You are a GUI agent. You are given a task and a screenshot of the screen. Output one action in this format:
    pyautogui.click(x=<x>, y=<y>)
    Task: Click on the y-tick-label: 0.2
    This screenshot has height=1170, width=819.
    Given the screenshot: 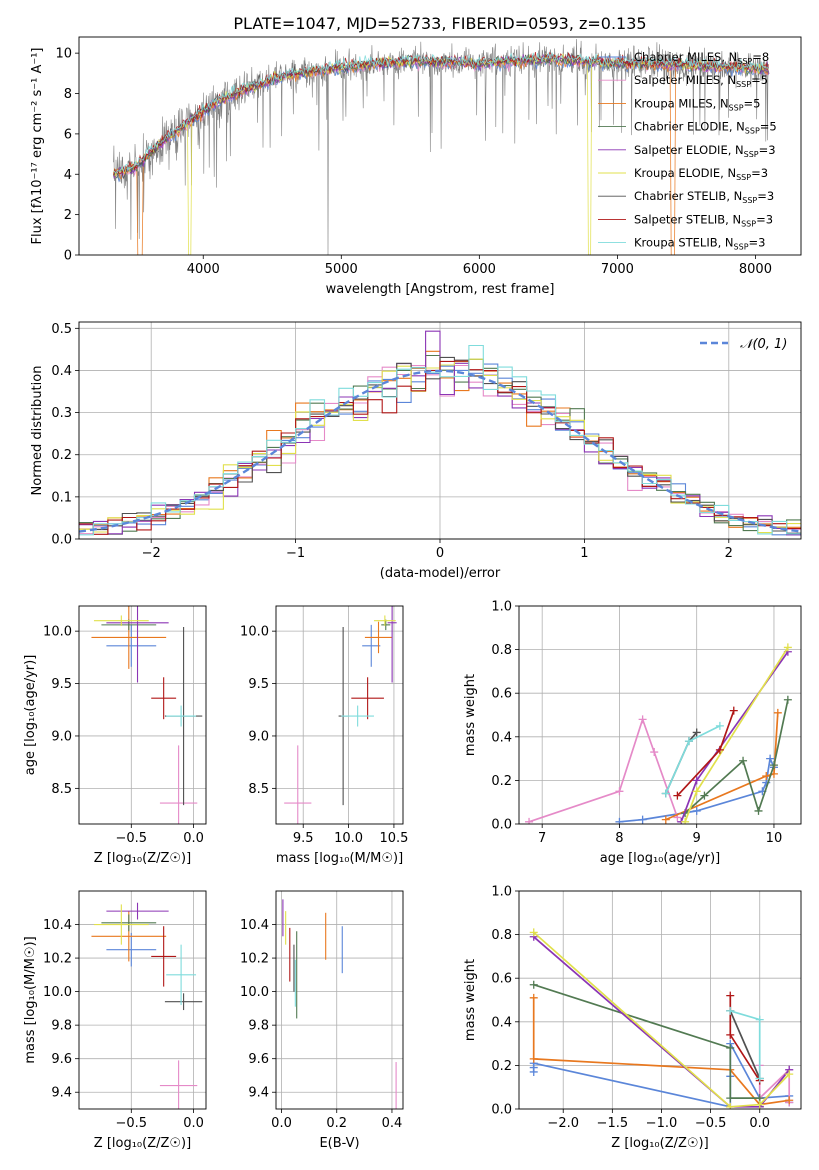 What is the action you would take?
    pyautogui.click(x=501, y=781)
    